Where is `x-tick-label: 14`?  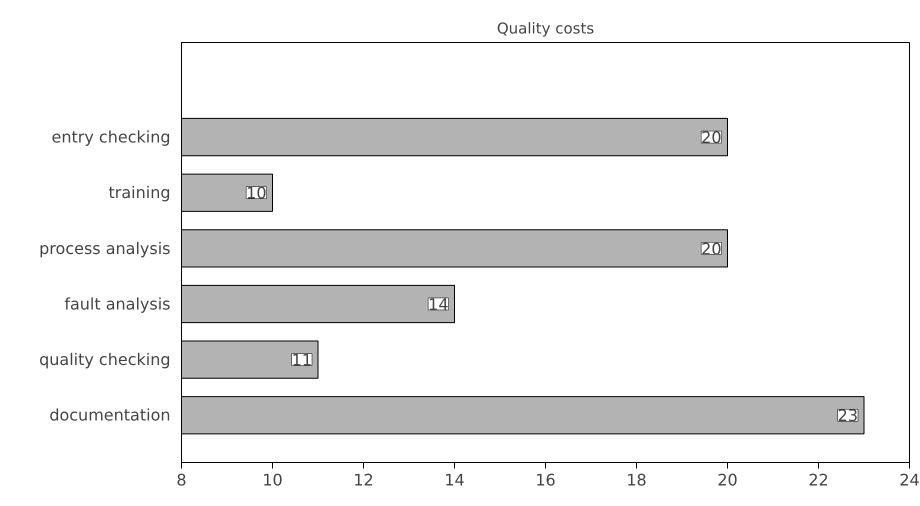 x-tick-label: 14 is located at coordinates (454, 480).